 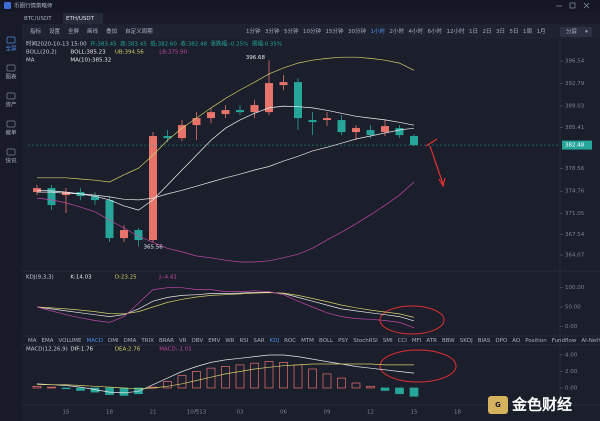 I want to click on period: 1小时, so click(x=378, y=31).